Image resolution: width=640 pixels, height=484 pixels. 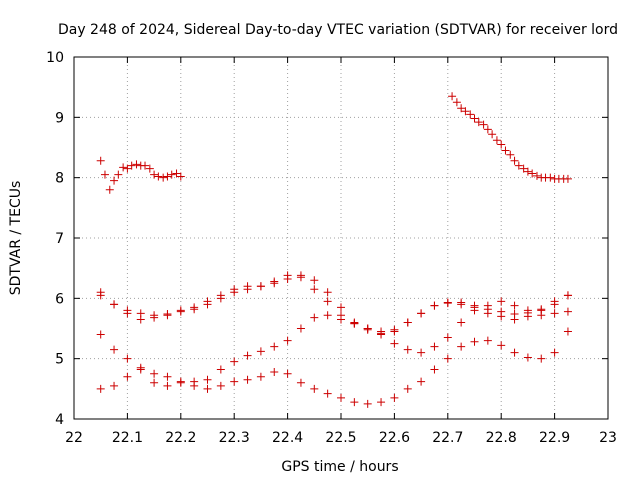 I want to click on x-tick-label: 22.7, so click(x=447, y=438).